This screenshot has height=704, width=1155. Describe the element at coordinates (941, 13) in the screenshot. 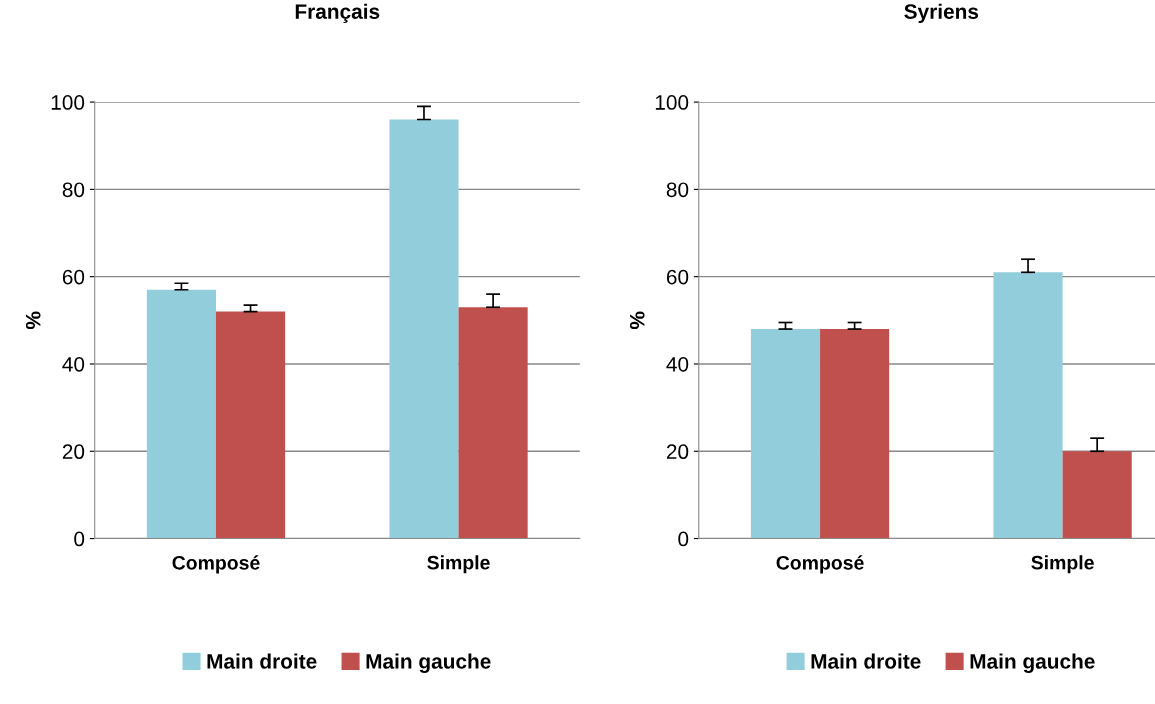

I see `chart-title: Syriens` at that location.